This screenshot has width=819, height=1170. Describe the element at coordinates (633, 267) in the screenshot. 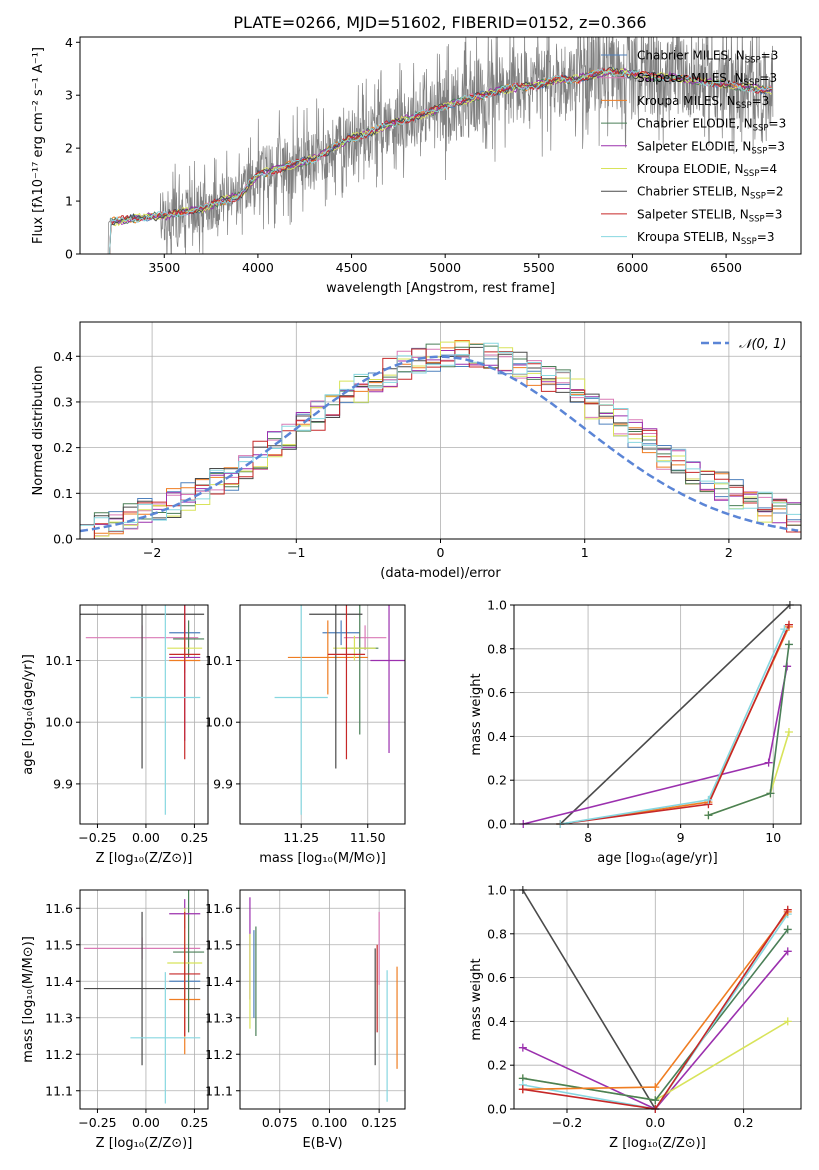

I see `x-tick-label: 6000` at that location.